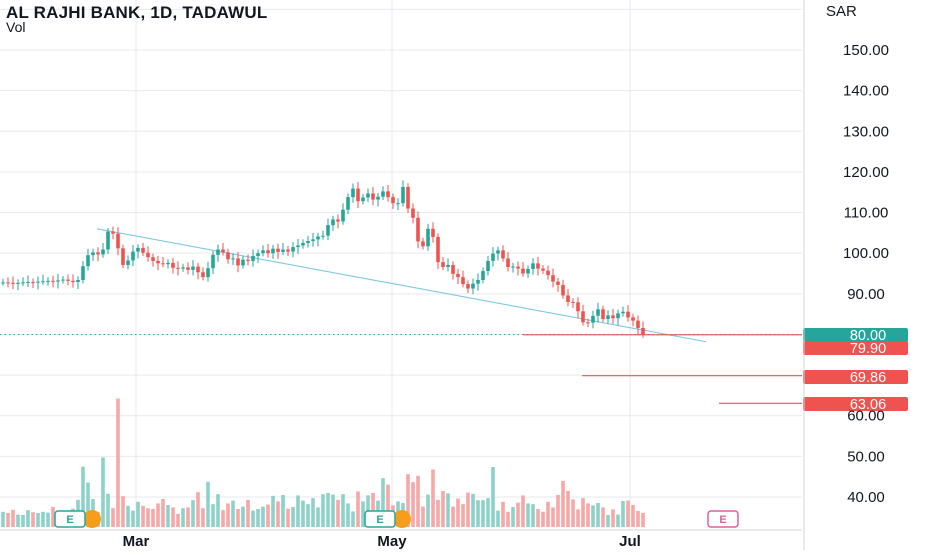 This screenshot has height=555, width=932. What do you see at coordinates (722, 520) in the screenshot?
I see `earnings-marker-label: E` at bounding box center [722, 520].